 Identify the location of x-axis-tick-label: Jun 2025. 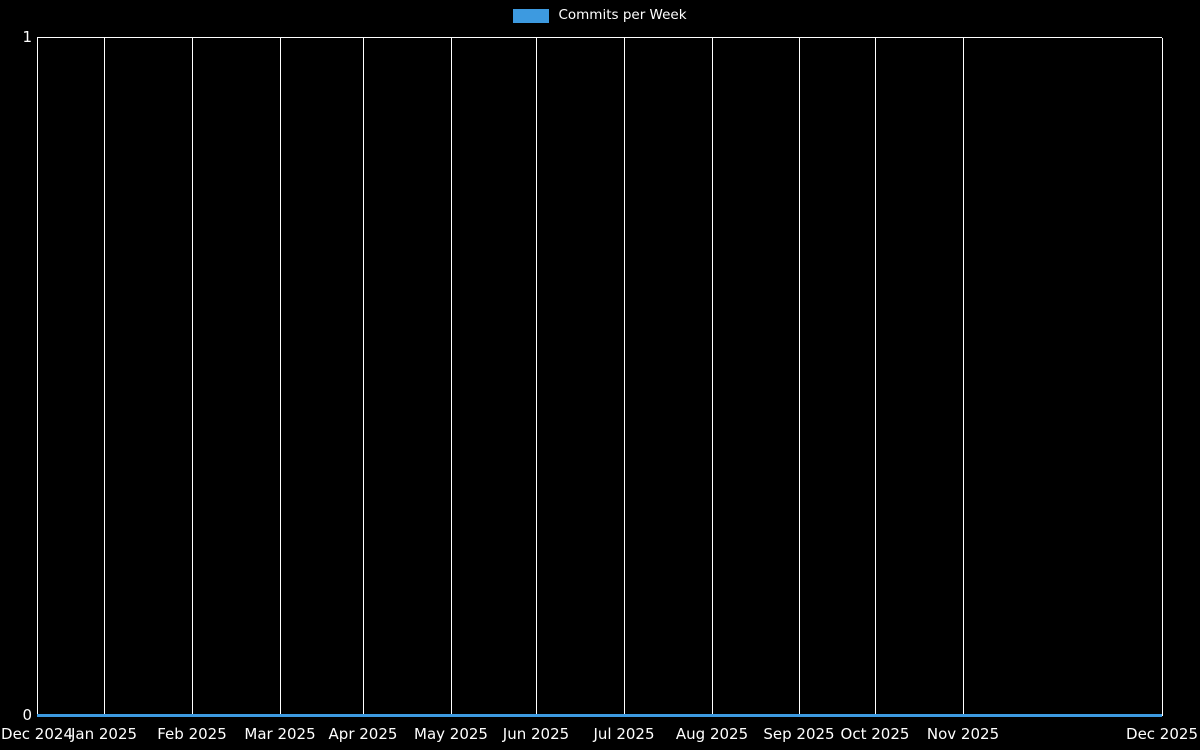
(536, 734).